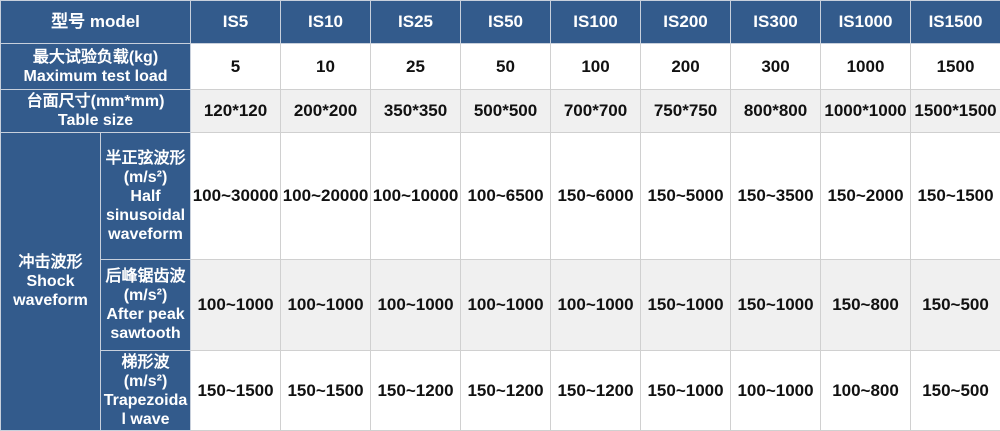 The height and width of the screenshot is (431, 1000). Describe the element at coordinates (416, 67) in the screenshot. I see `cell: 25` at that location.